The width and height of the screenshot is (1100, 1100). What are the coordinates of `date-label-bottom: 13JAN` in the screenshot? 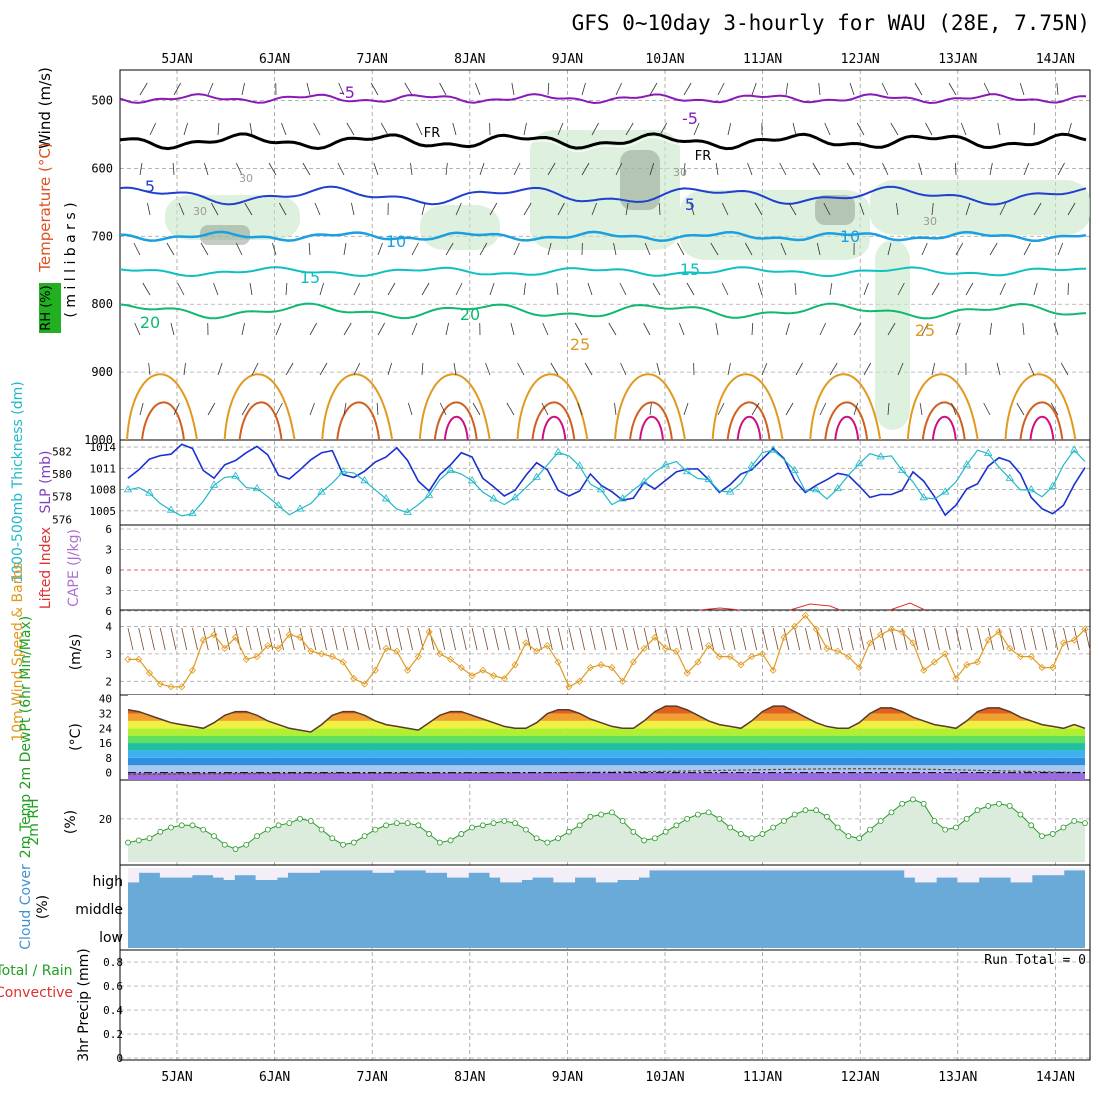 It's located at (957, 1077).